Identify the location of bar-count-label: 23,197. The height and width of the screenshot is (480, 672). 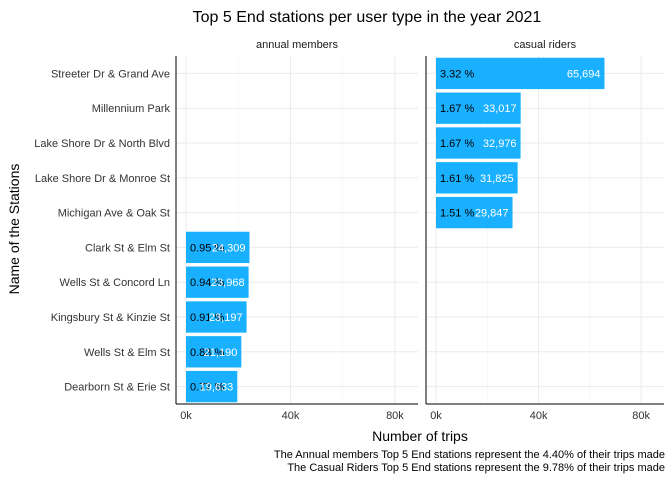
(226, 318).